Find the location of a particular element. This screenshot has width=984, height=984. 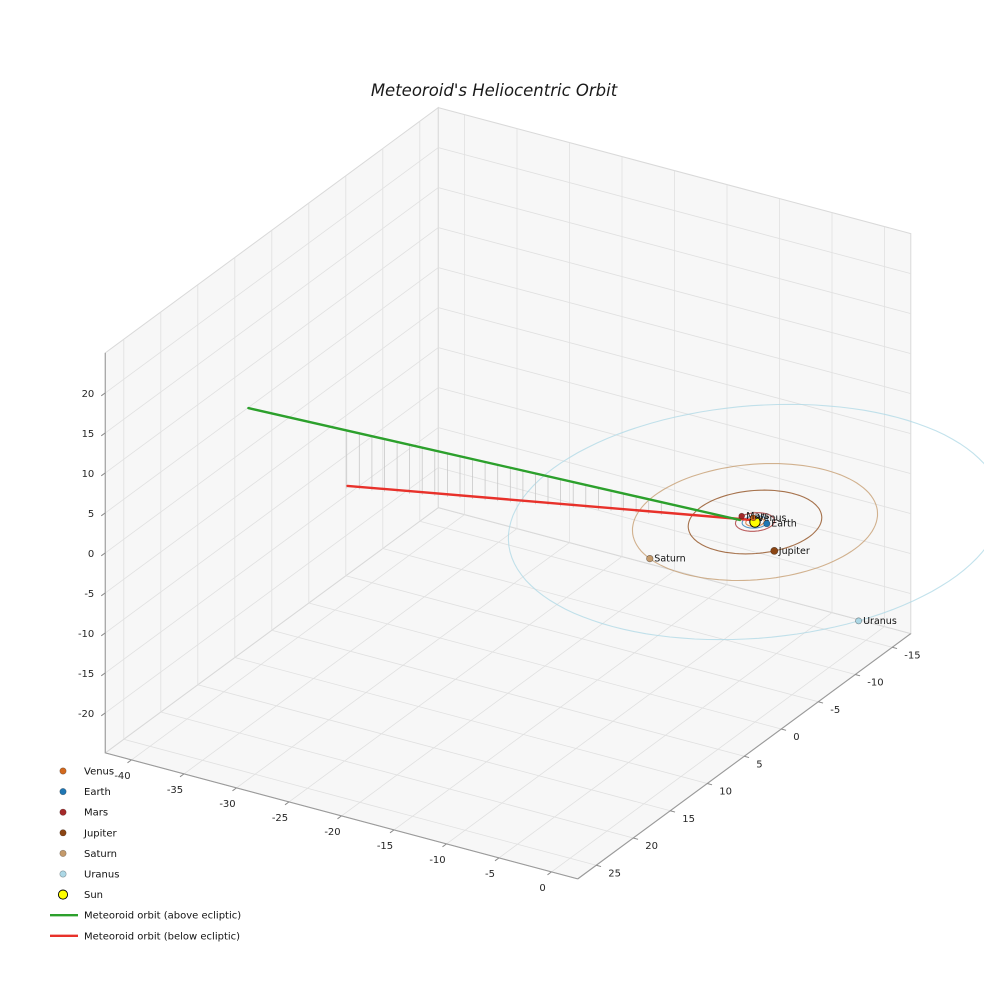

z-tick-label: 10 is located at coordinates (88, 474).